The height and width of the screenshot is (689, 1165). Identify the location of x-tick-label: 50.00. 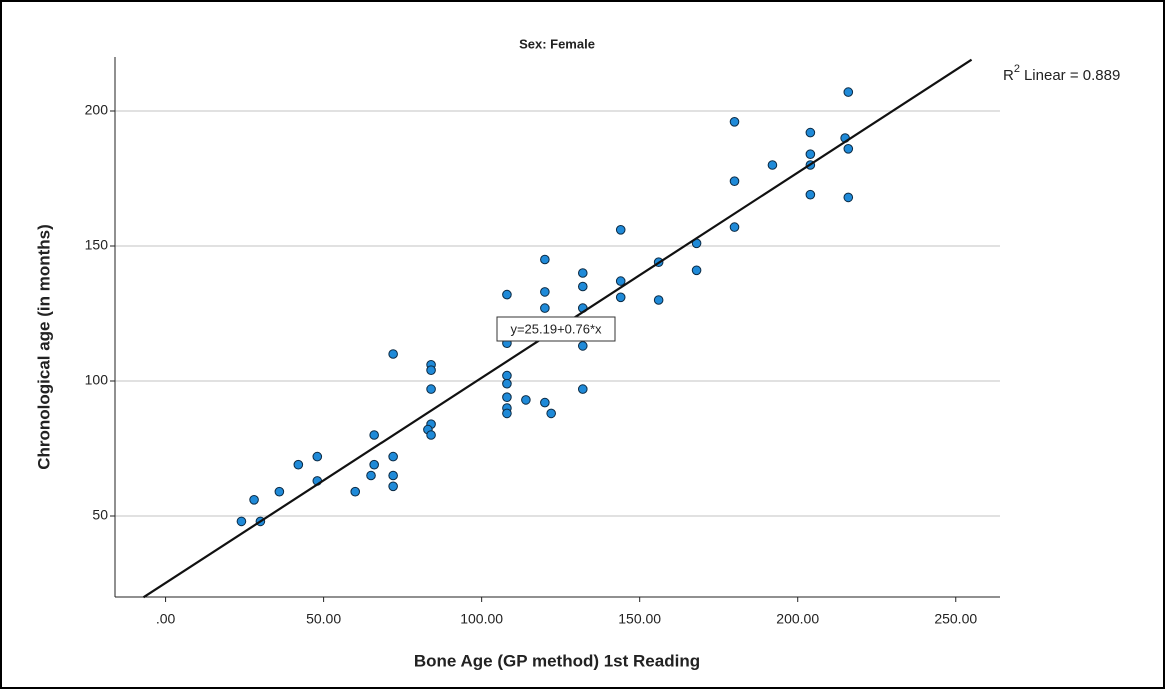
(323, 619).